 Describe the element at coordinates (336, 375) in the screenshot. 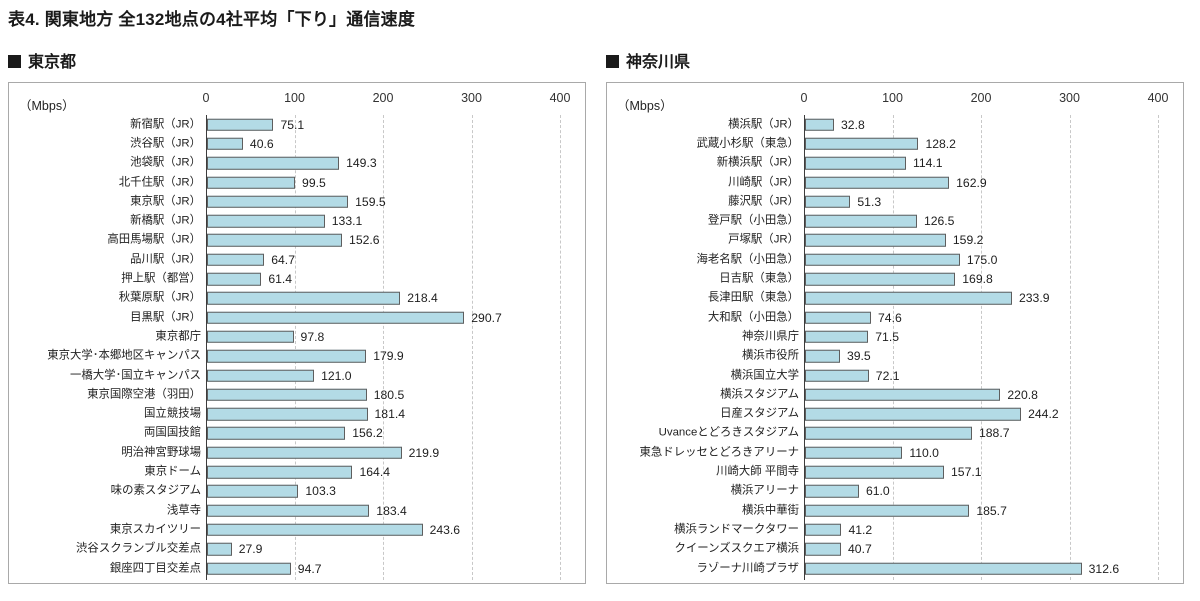

I see `bar-value-label: 121.0` at that location.